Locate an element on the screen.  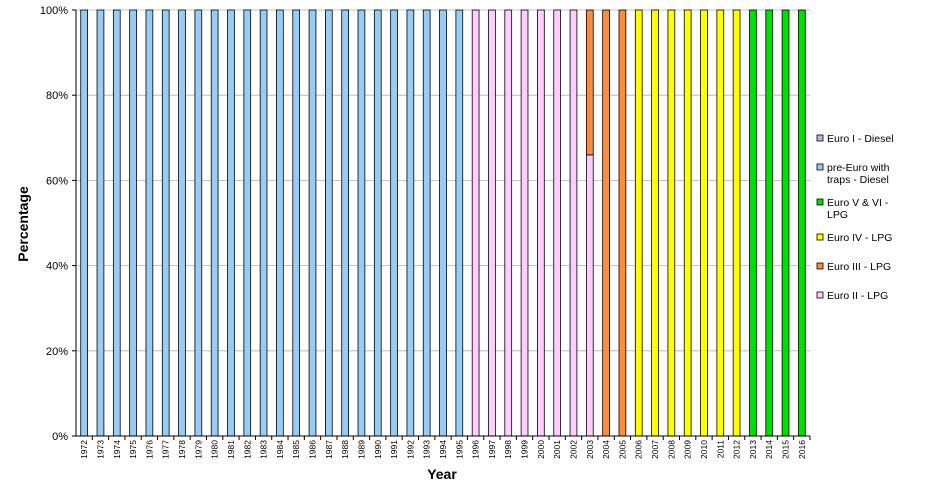
x-tick-label: 1994 is located at coordinates (443, 449).